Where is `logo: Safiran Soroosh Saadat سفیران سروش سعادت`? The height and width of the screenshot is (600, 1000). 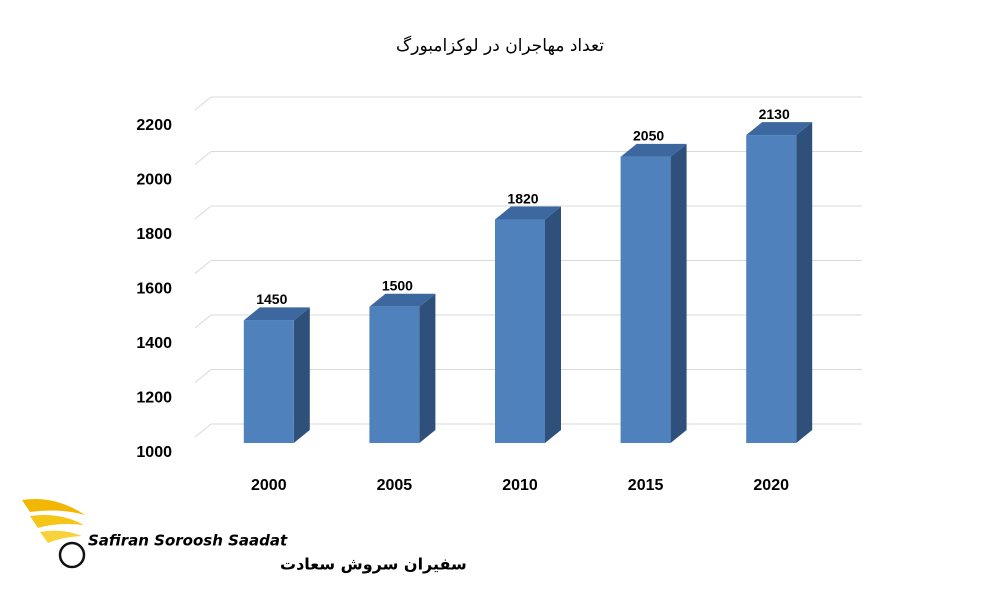
logo: Safiran Soroosh Saadat سفیران سروش سعادت is located at coordinates (244, 536).